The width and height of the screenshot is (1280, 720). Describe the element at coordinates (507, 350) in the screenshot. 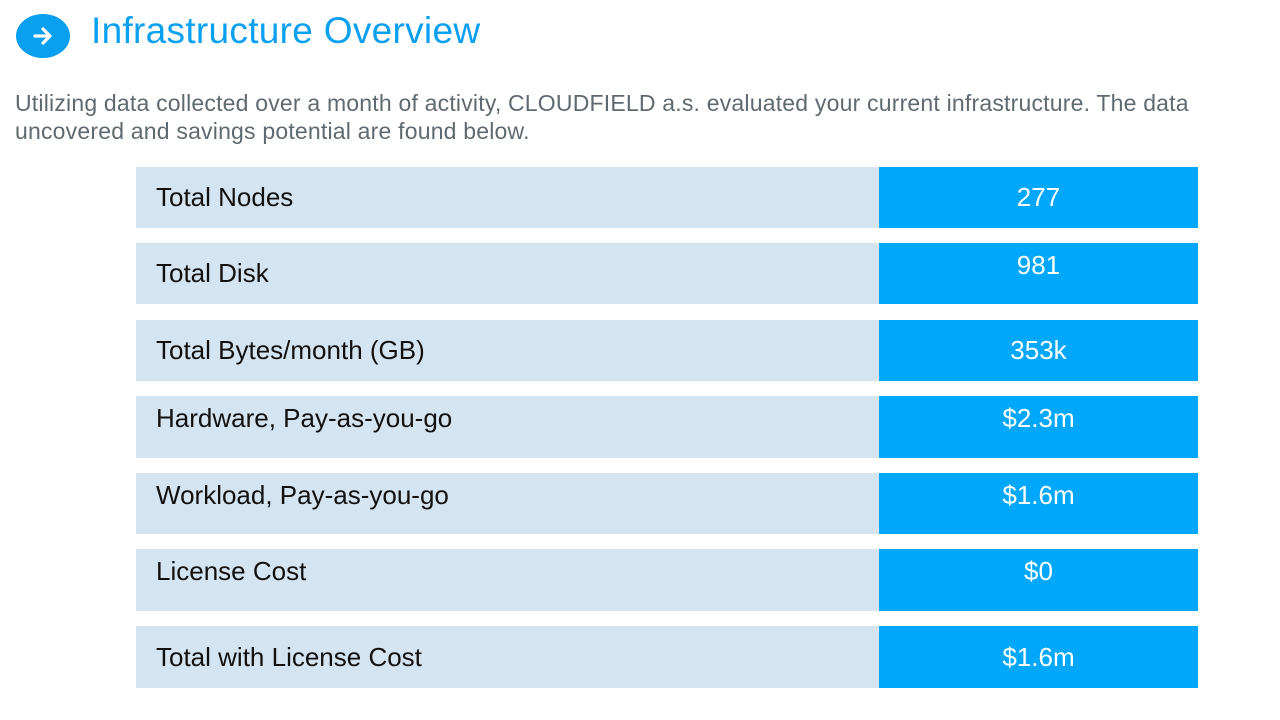

I see `row-label: Total Bytes/month (GB)` at that location.